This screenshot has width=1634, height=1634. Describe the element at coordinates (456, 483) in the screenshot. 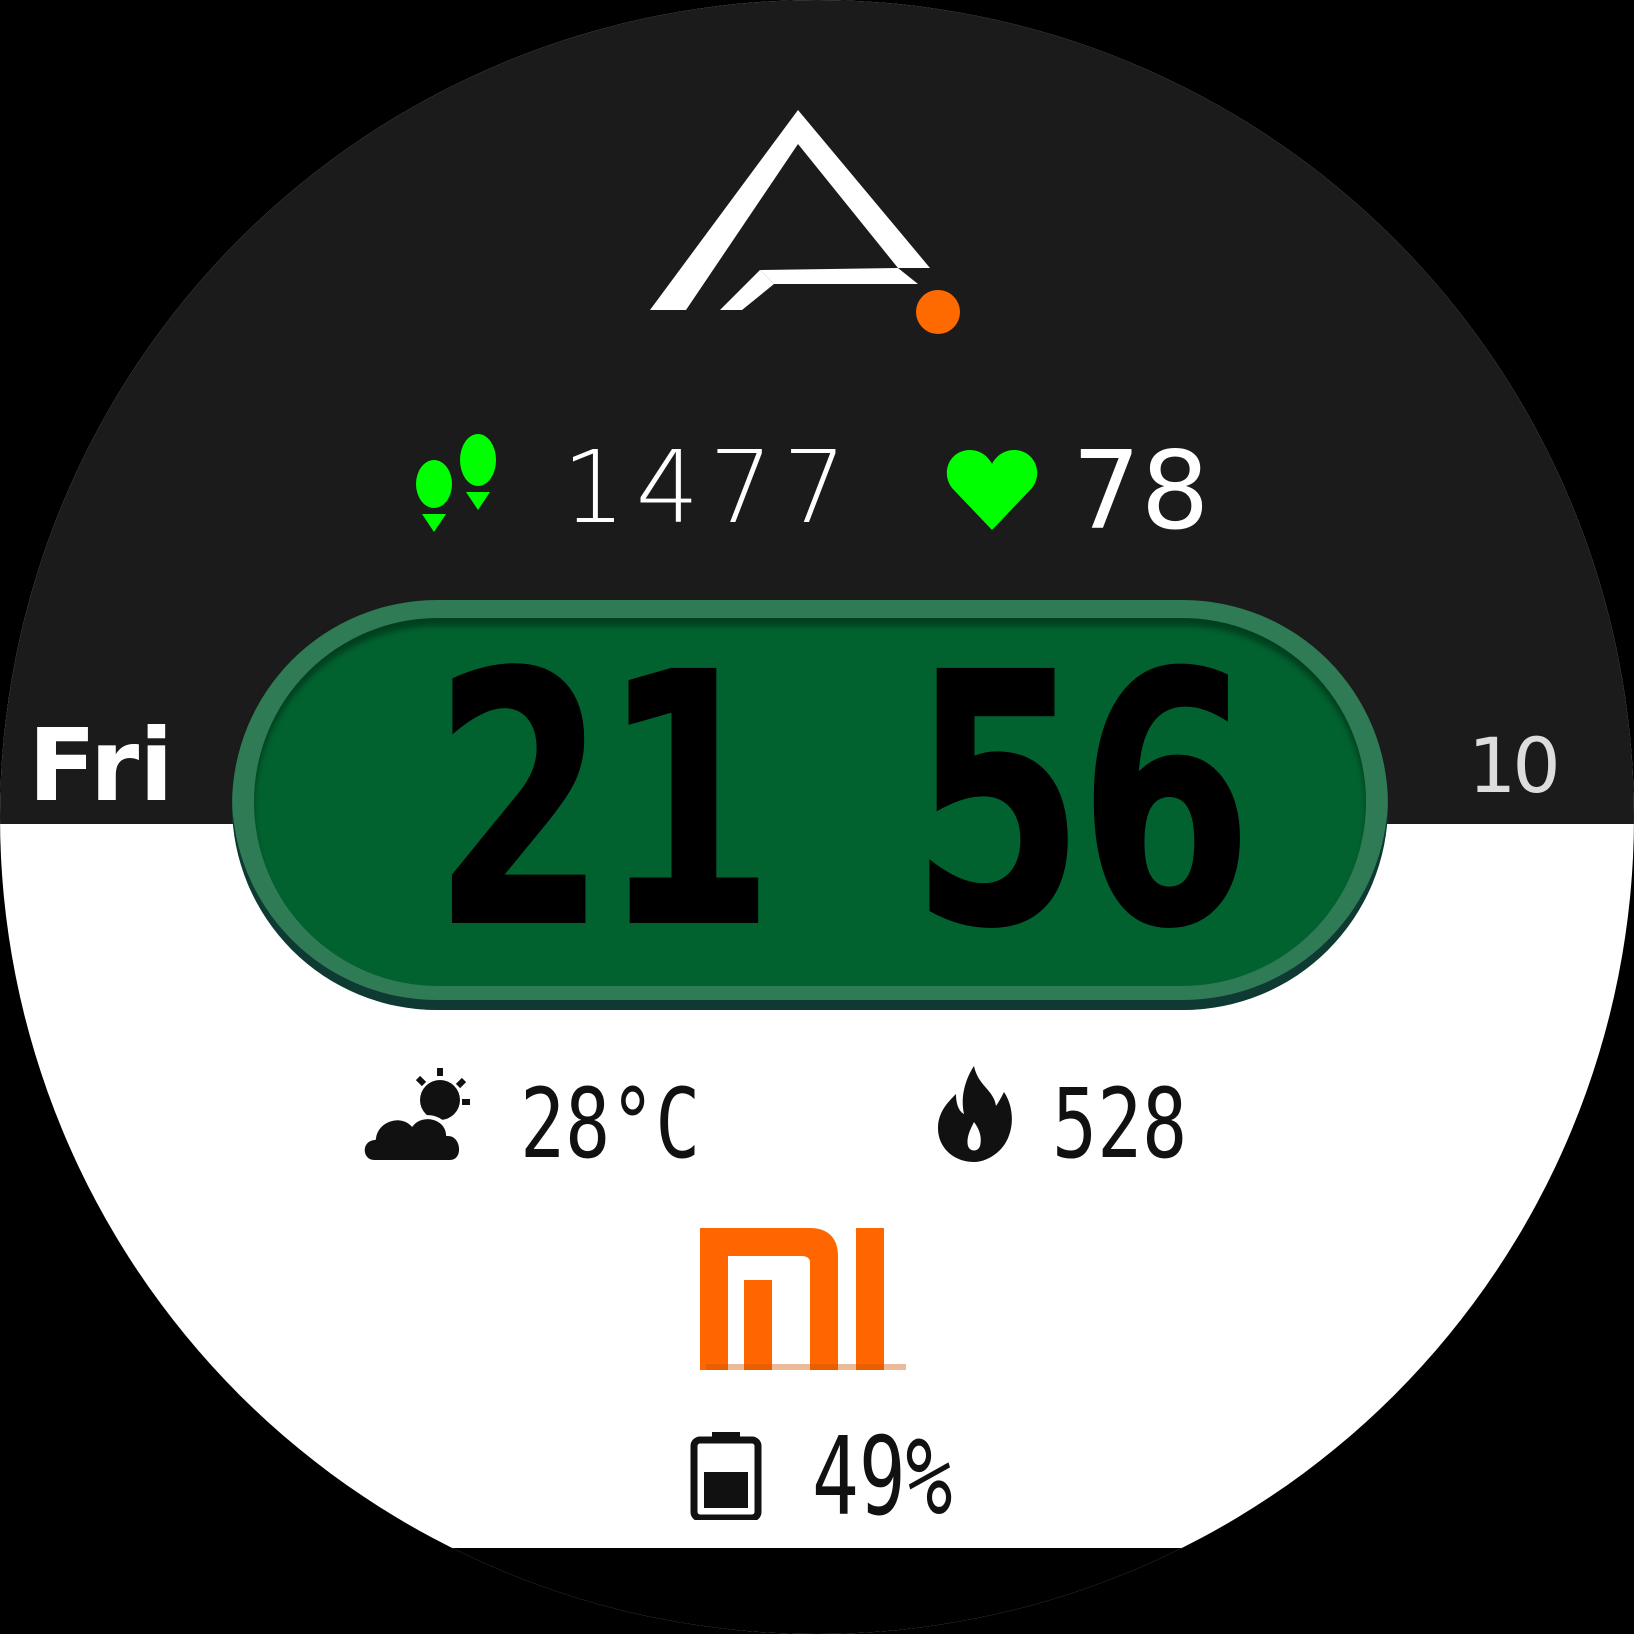

I see `footsteps-icon` at that location.